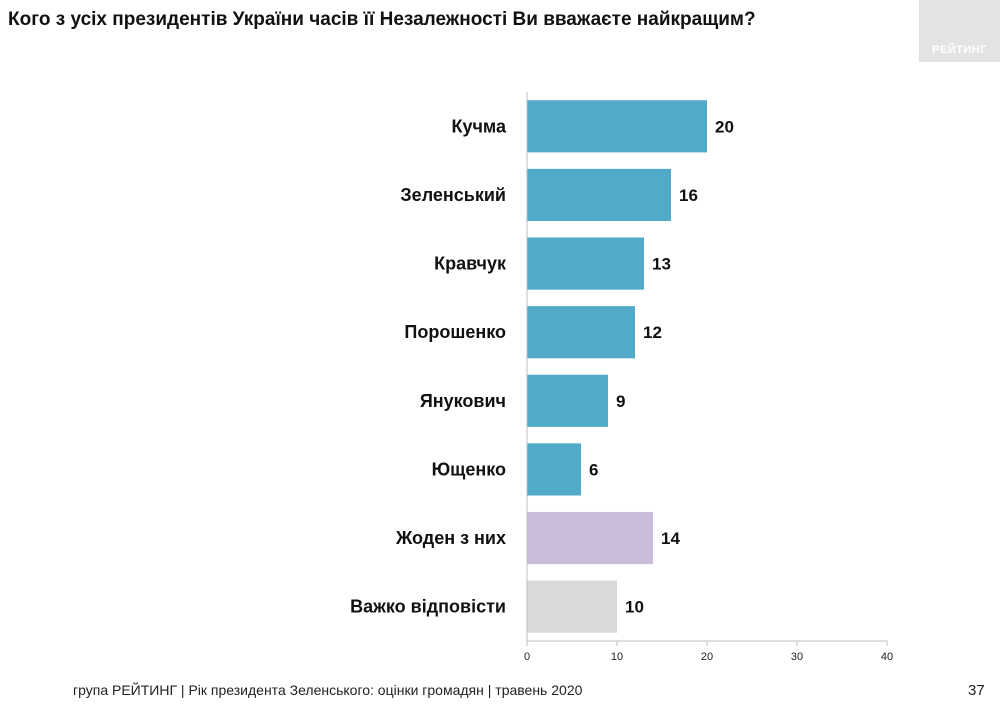  I want to click on data-label: 13, so click(661, 264).